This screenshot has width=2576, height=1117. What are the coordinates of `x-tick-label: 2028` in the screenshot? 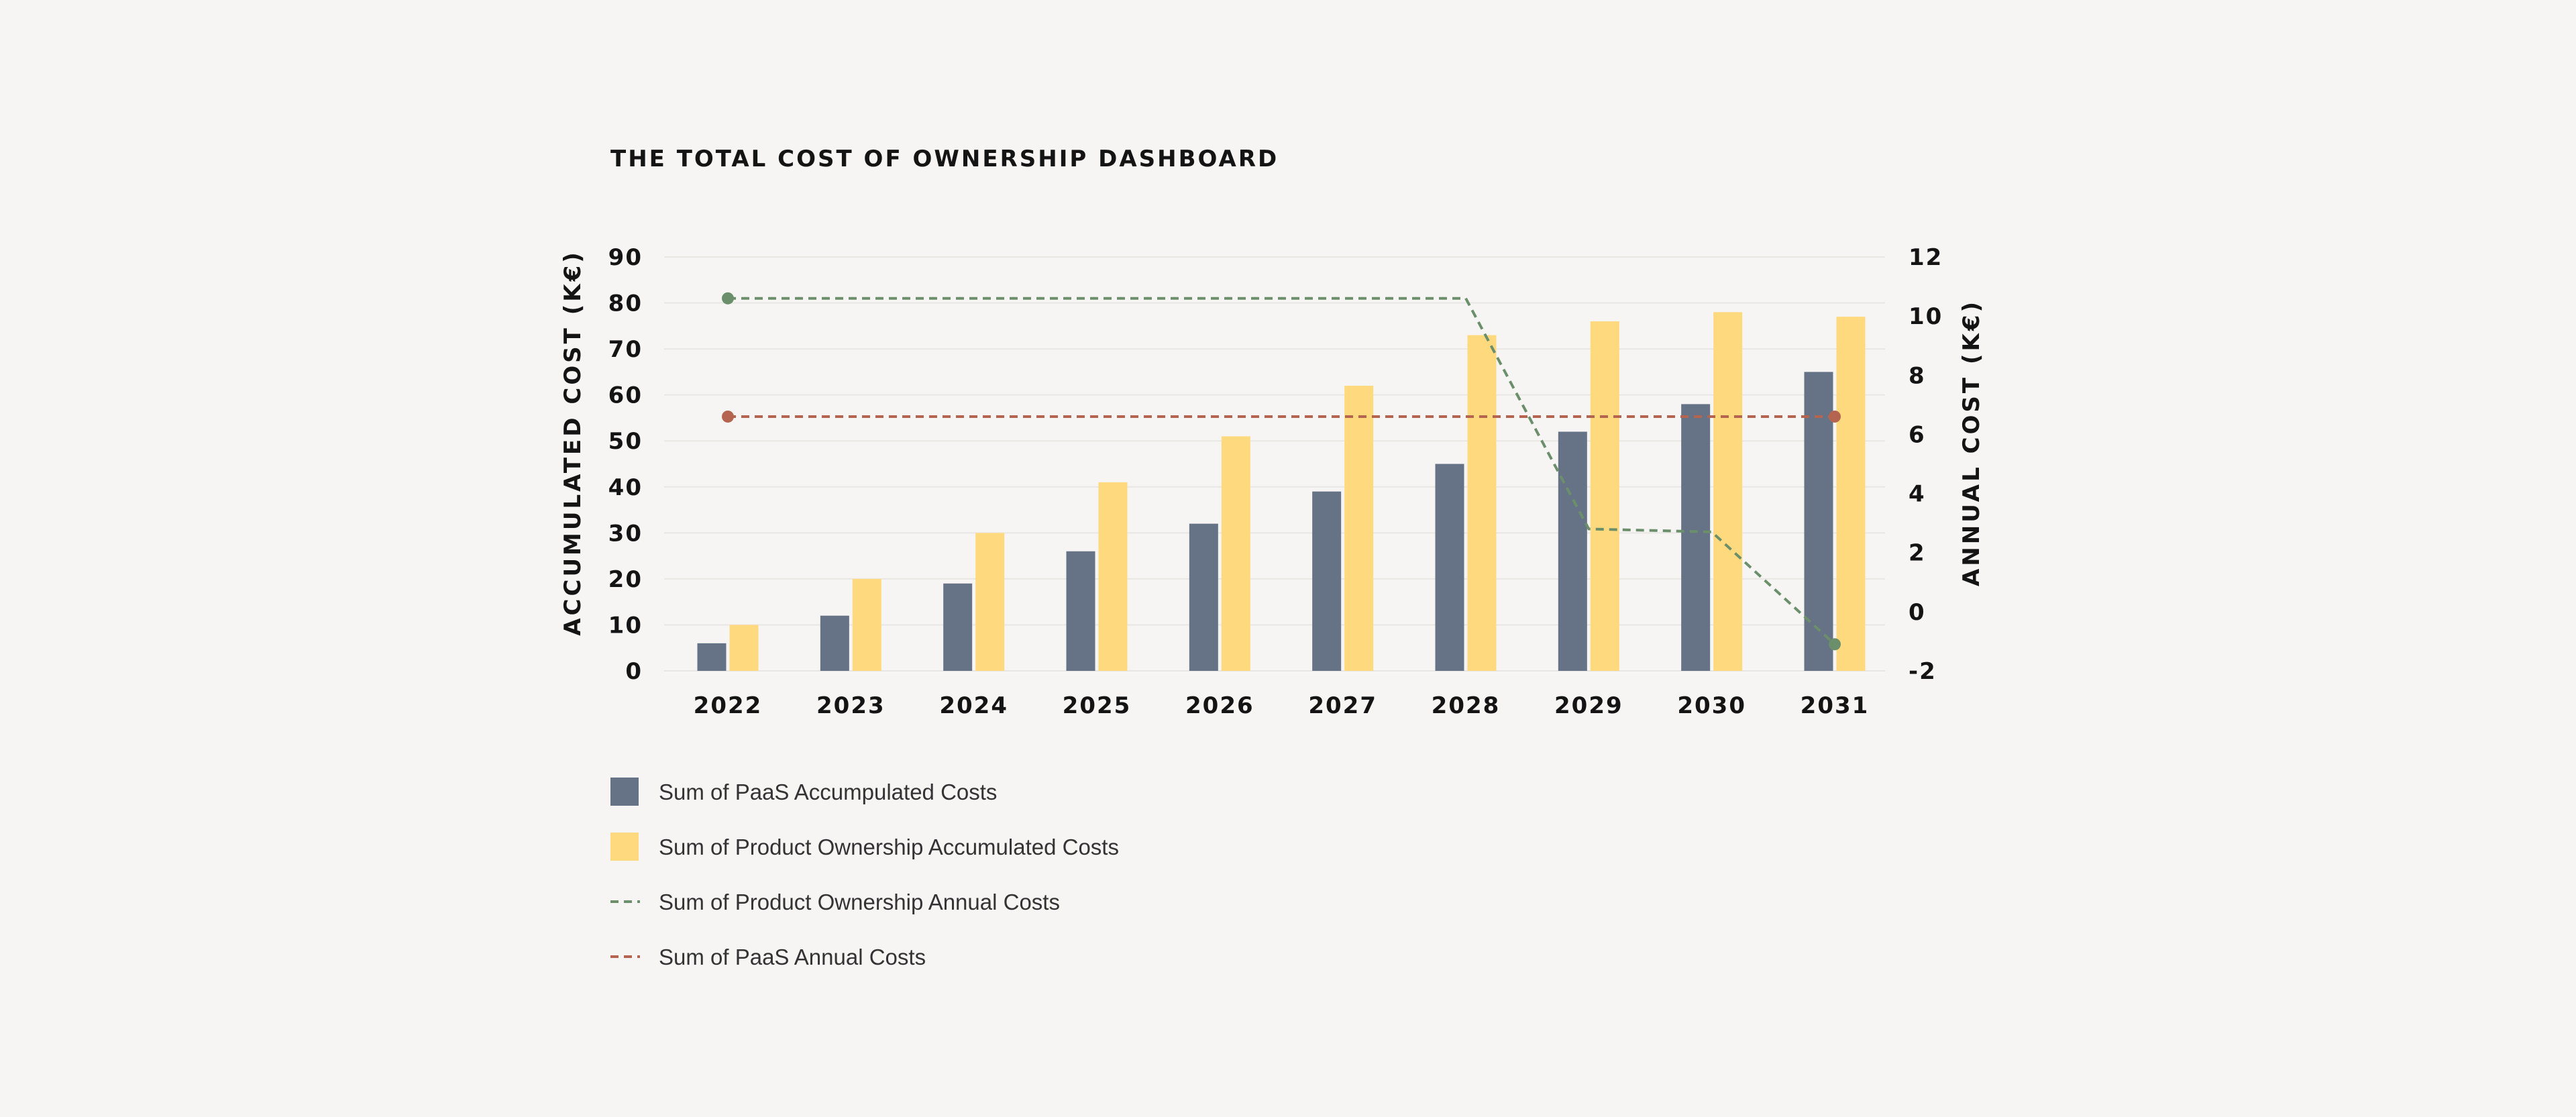 It's located at (1466, 705).